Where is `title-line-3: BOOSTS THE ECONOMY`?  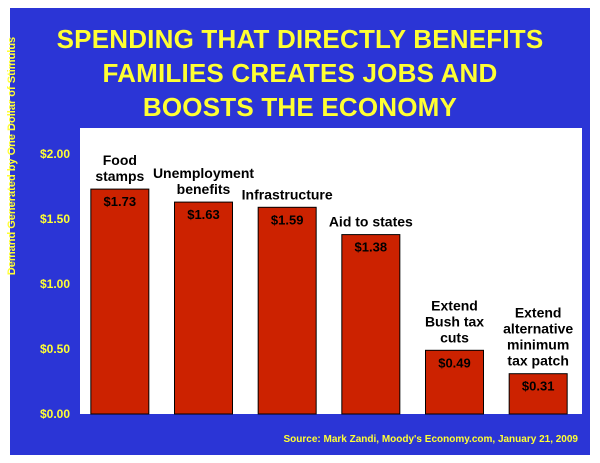
title-line-3: BOOSTS THE ECONOMY is located at coordinates (300, 107).